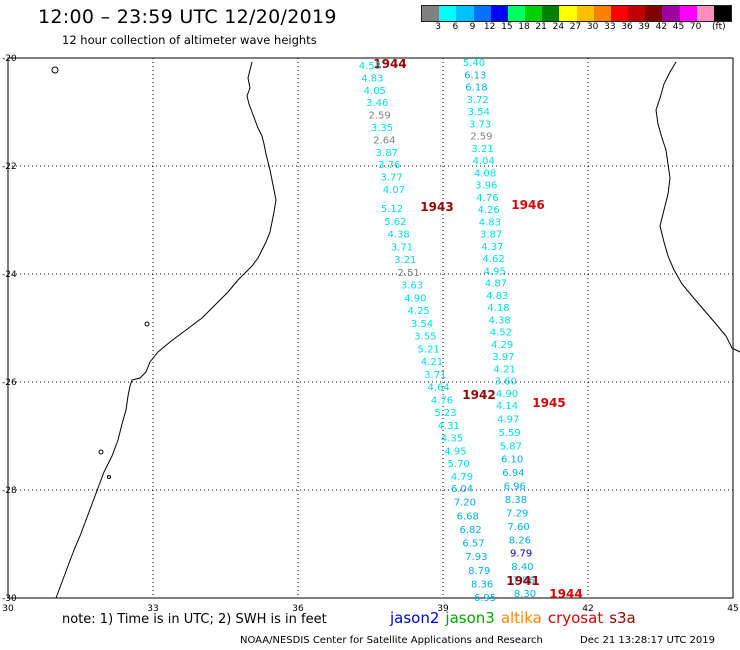 This screenshot has height=650, width=740. Describe the element at coordinates (370, 66) in the screenshot. I see `wave-height-value: 4.53` at that location.